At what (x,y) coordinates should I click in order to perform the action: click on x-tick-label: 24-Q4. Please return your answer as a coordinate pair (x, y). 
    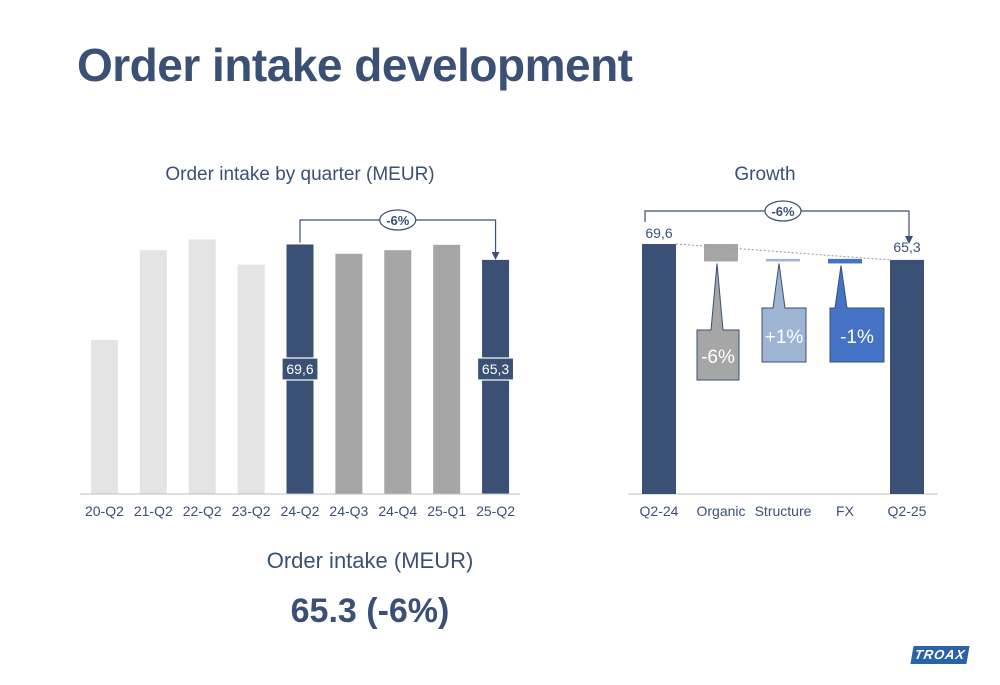
    Looking at the image, I should click on (397, 511).